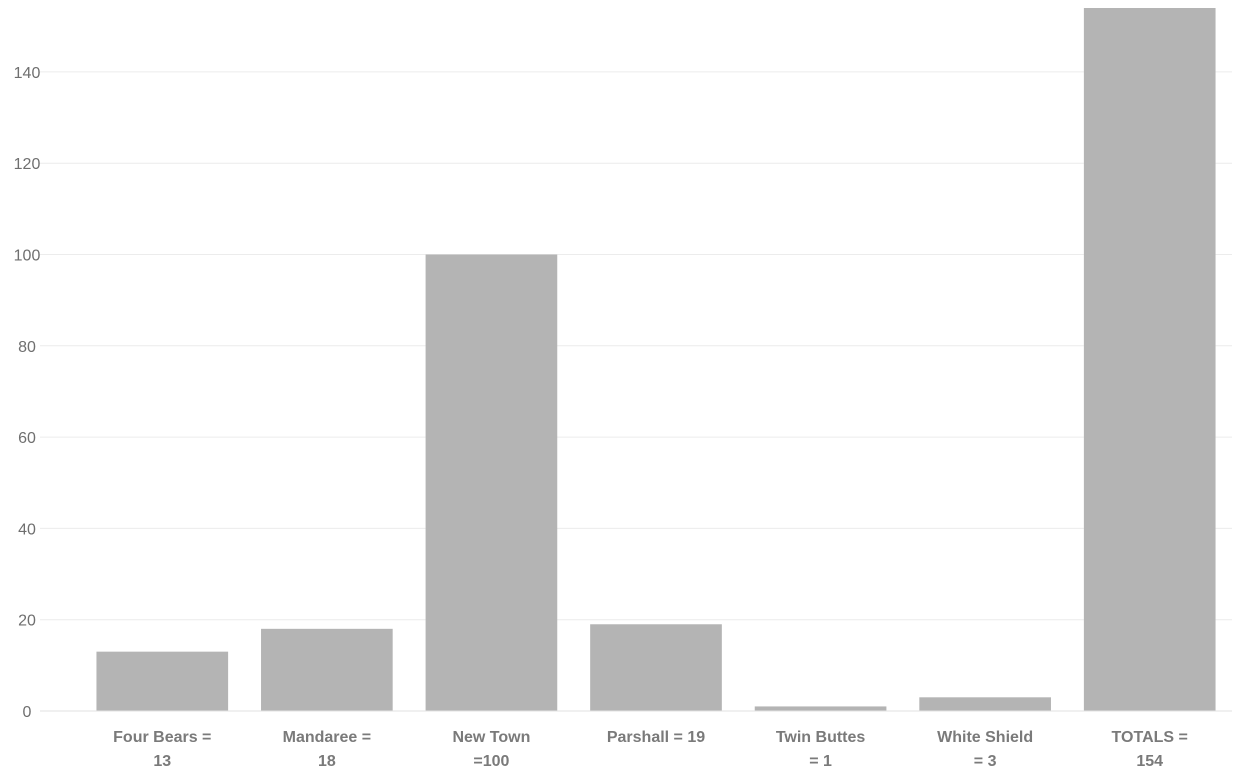 The image size is (1238, 771). Describe the element at coordinates (27, 347) in the screenshot. I see `y-tick-label: 80` at that location.